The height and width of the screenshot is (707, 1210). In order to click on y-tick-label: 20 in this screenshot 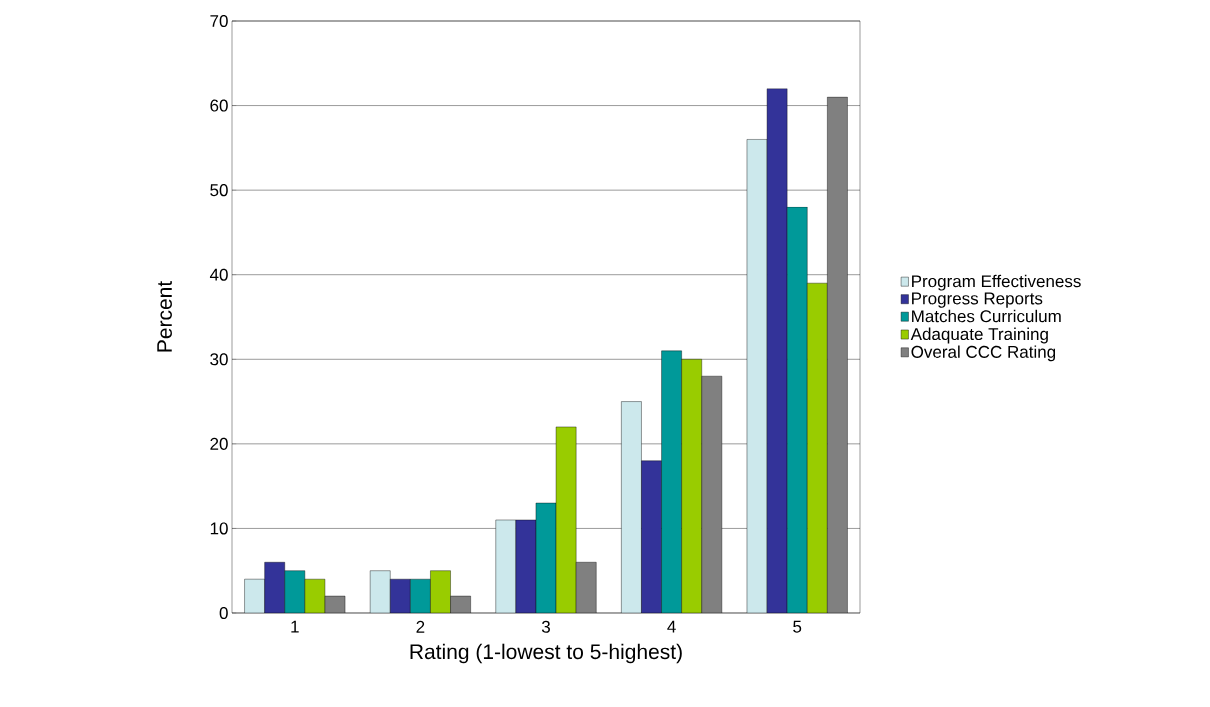, I will do `click(219, 443)`.